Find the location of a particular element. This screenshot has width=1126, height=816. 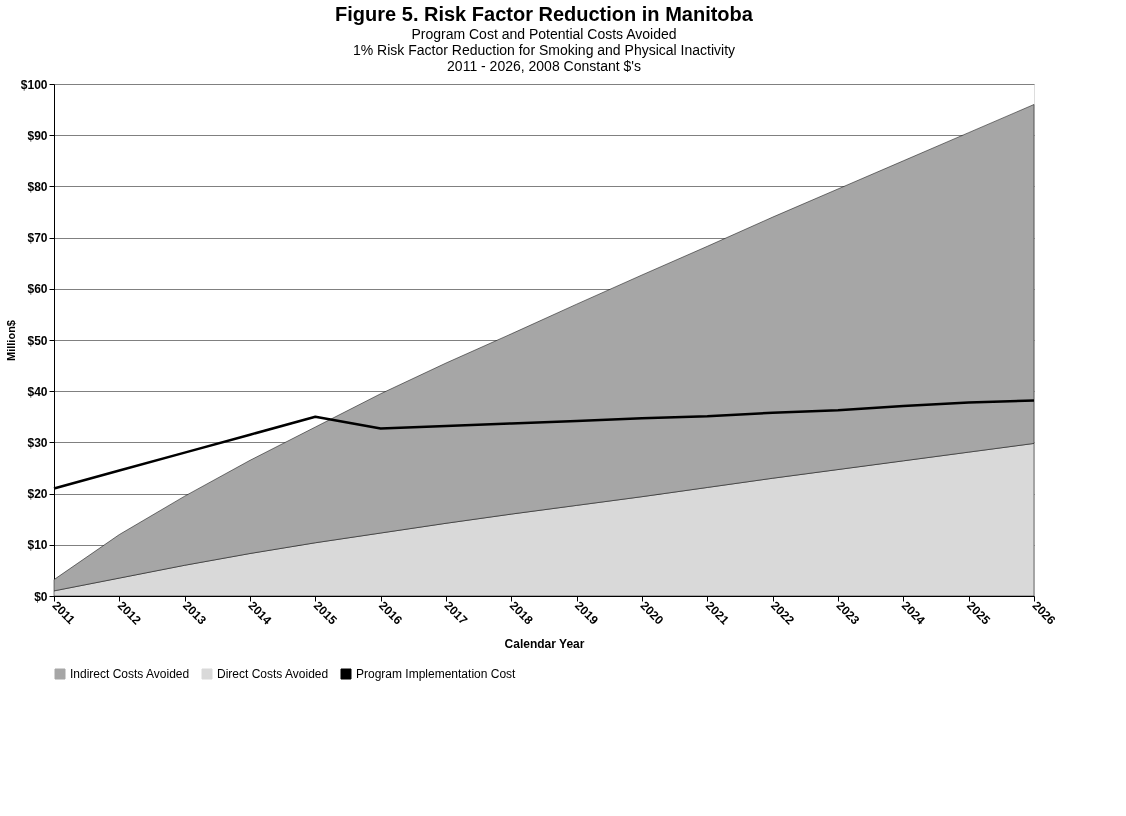

text: 2011 - 2026, 2008 Constant $'s is located at coordinates (544, 66).